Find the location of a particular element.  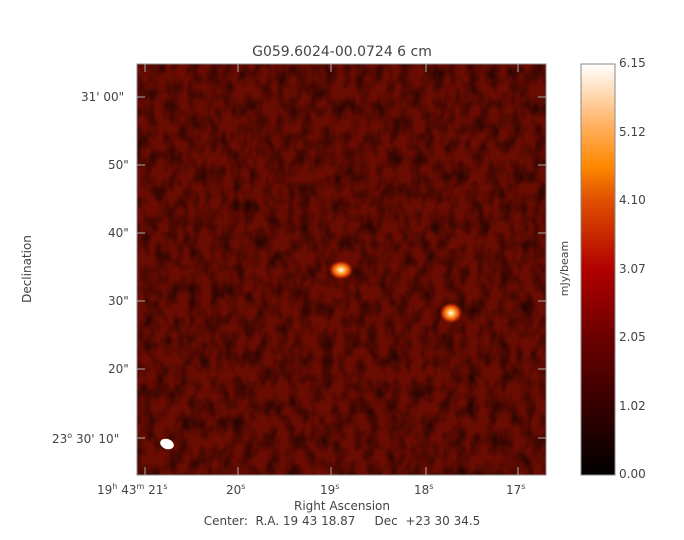

x-tick-label: 19h 43m 21s is located at coordinates (132, 489).